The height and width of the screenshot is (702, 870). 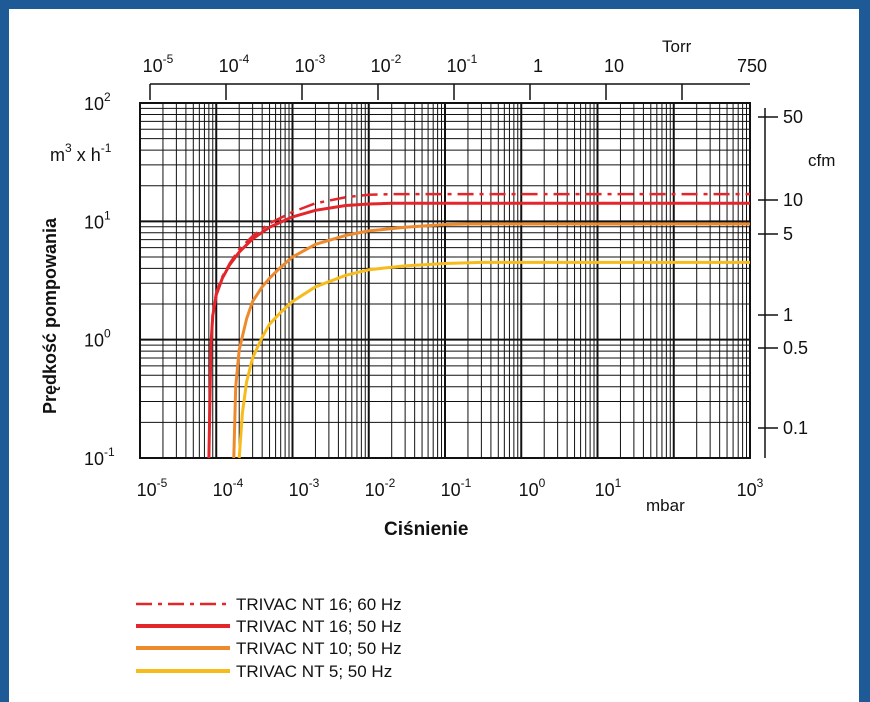 What do you see at coordinates (234, 64) in the screenshot?
I see `top-tick-label: 10⁻⁴` at bounding box center [234, 64].